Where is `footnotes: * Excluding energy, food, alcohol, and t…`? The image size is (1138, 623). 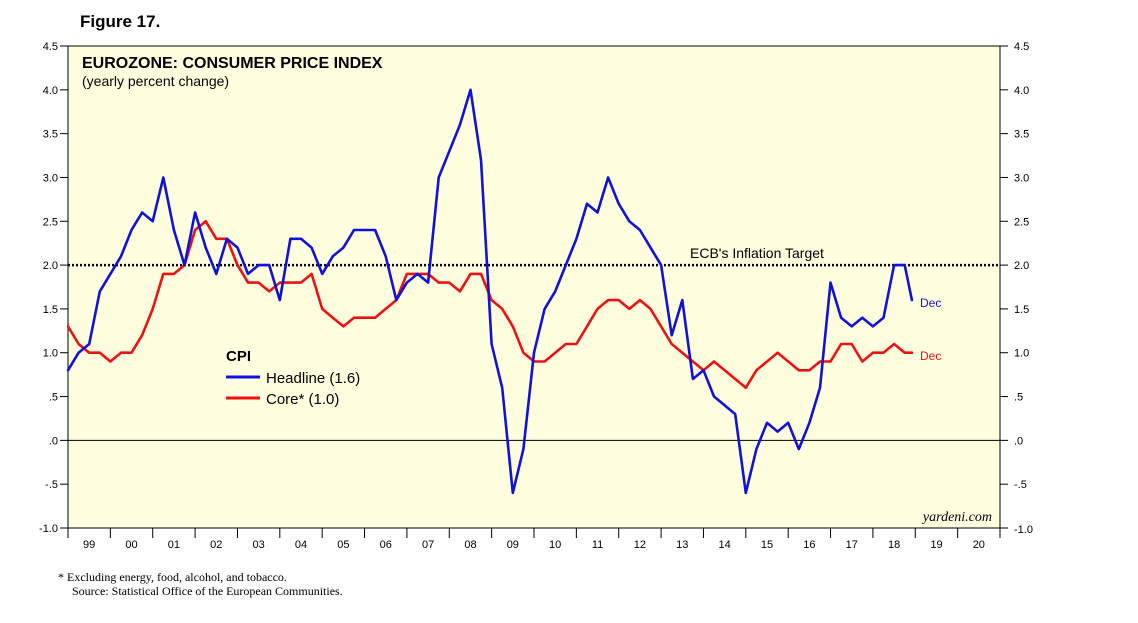 footnotes: * Excluding energy, food, alcohol, and t… is located at coordinates (200, 584).